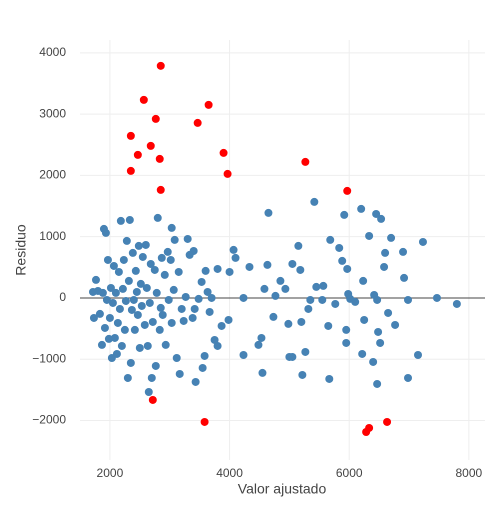 This screenshot has width=500, height=505. Describe the element at coordinates (49, 358) in the screenshot. I see `y-tick-label: −1000` at that location.